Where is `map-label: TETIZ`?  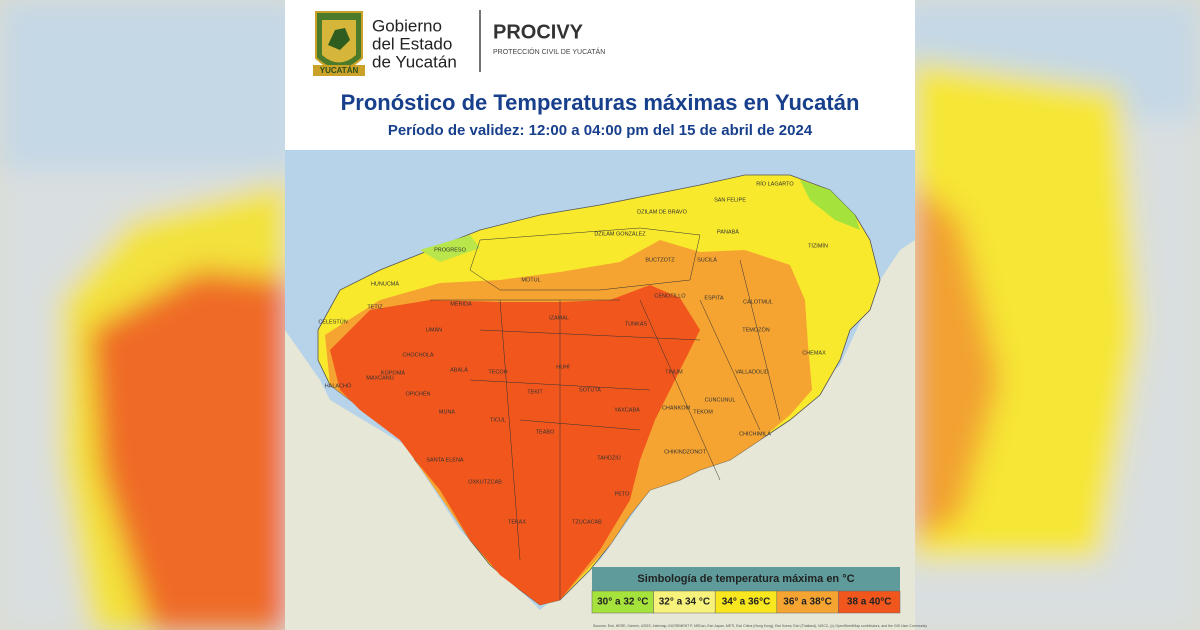
map-label: TETIZ is located at coordinates (375, 307).